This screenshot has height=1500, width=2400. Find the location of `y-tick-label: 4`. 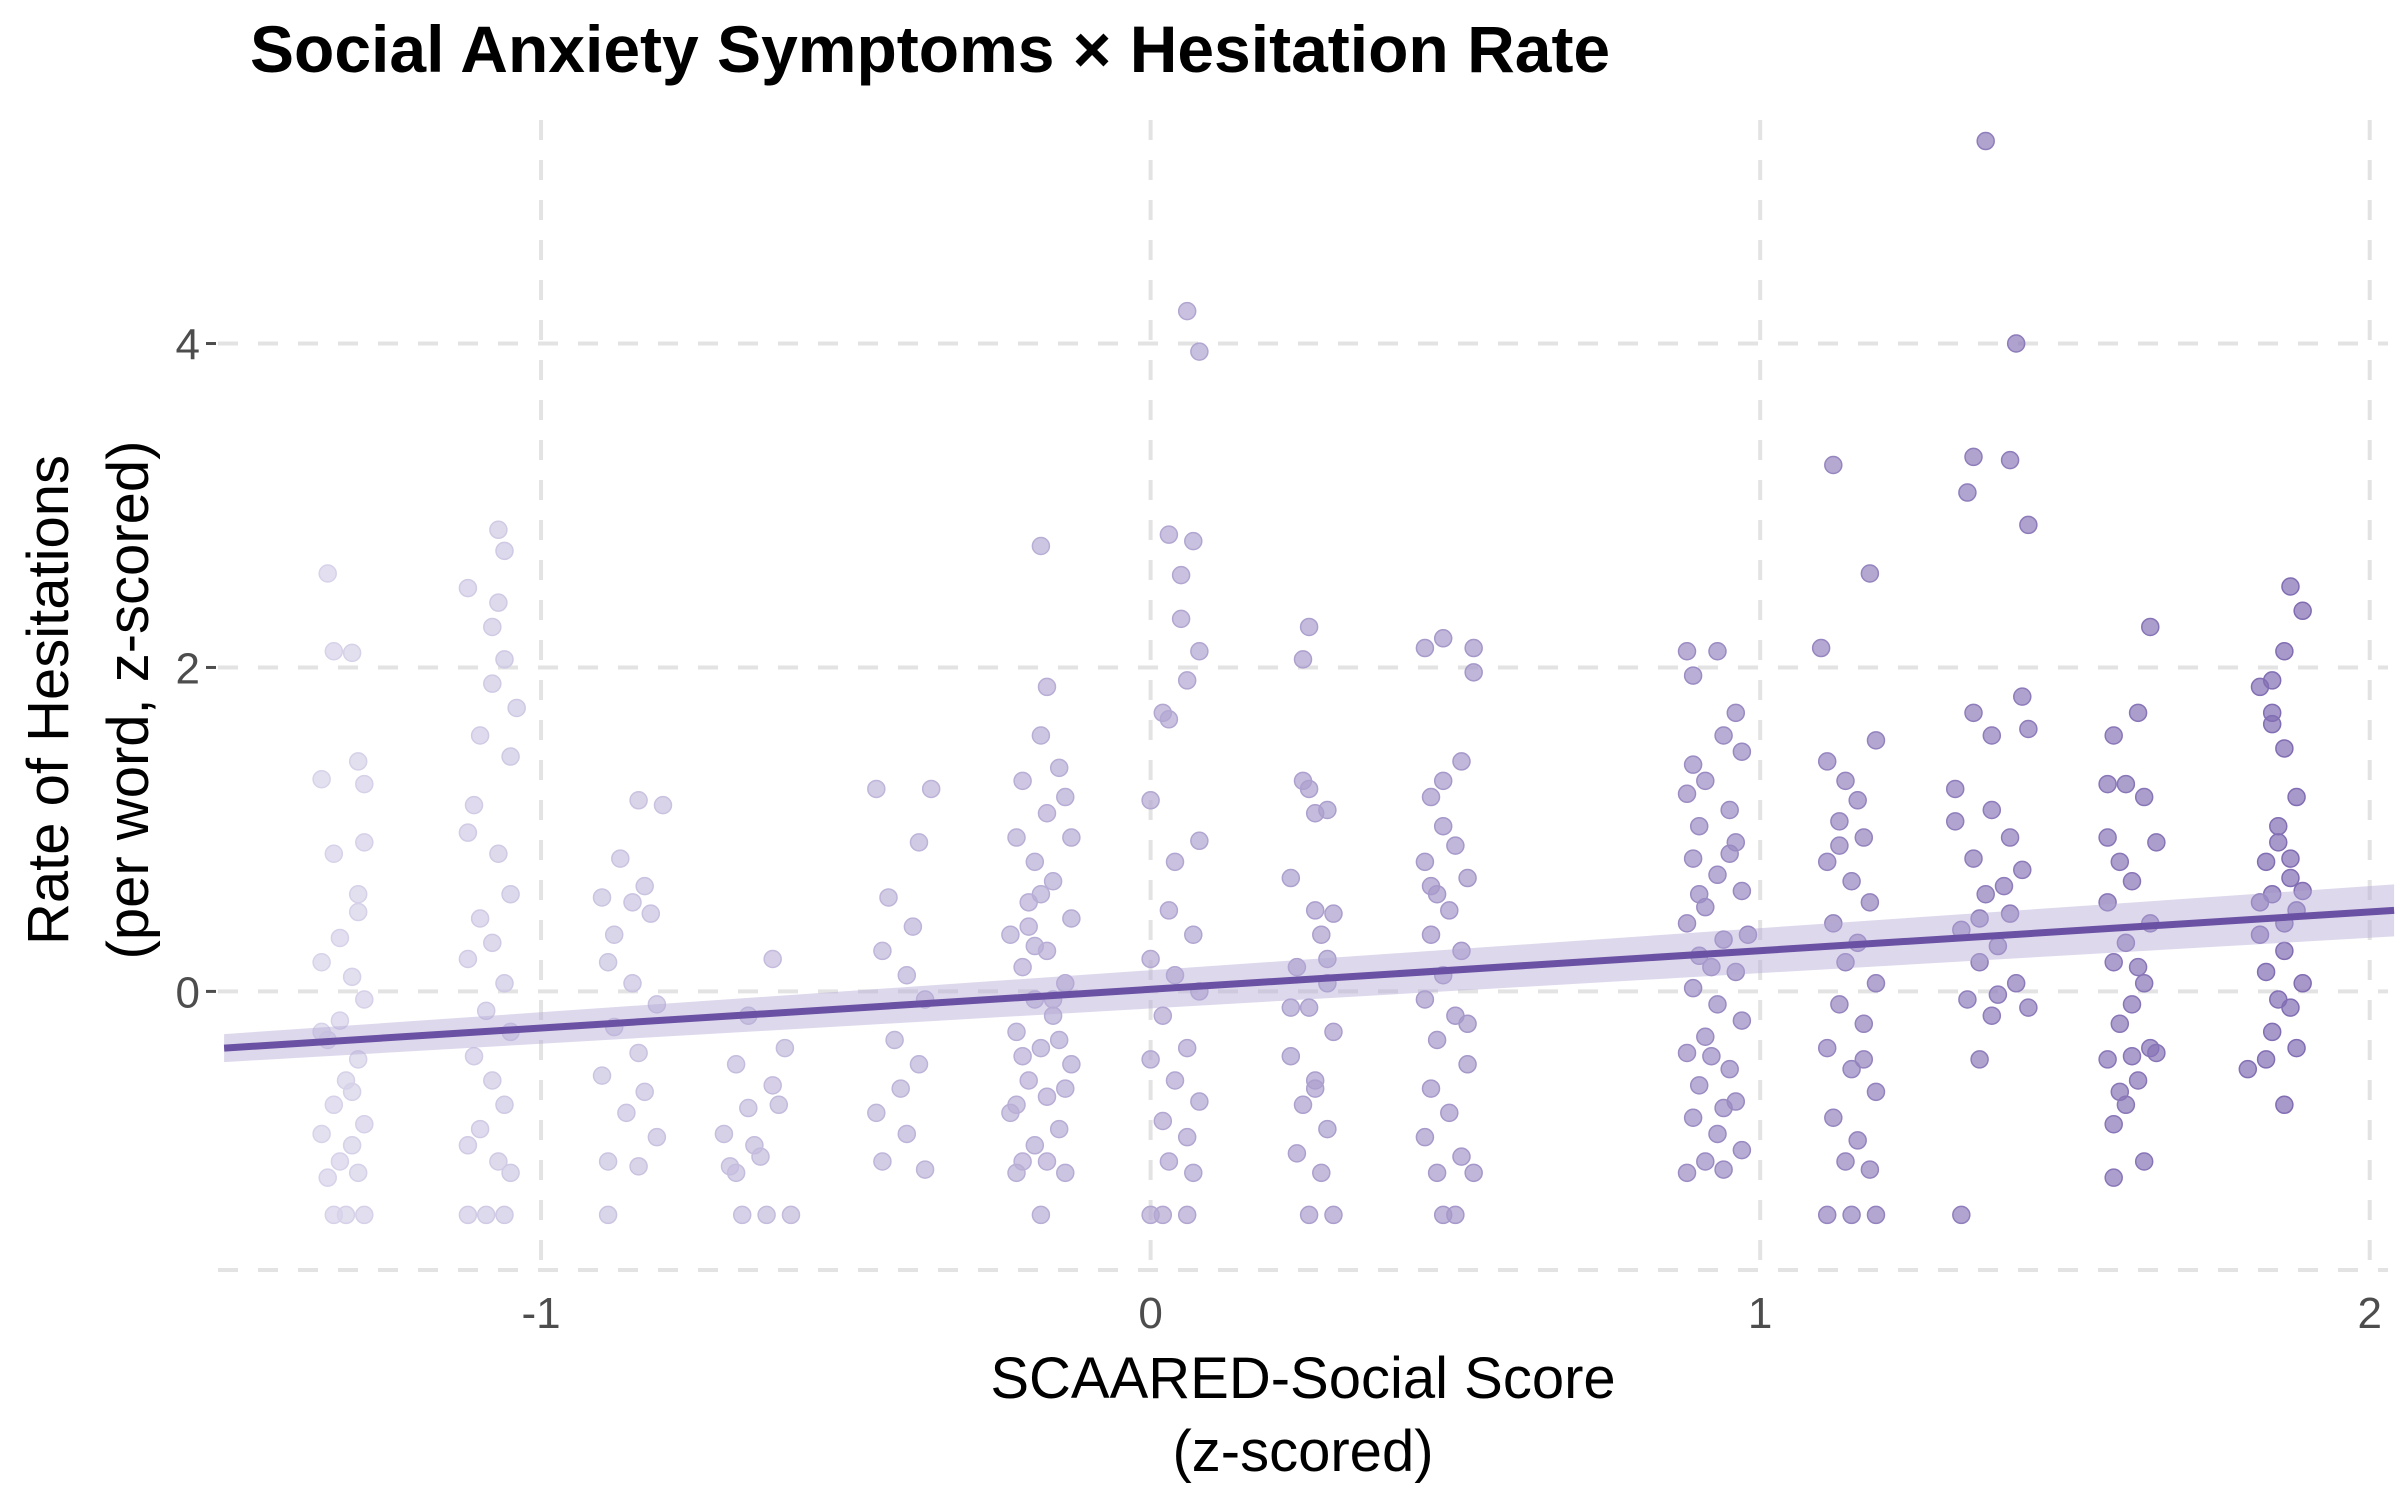

y-tick-label: 4 is located at coordinates (188, 345).